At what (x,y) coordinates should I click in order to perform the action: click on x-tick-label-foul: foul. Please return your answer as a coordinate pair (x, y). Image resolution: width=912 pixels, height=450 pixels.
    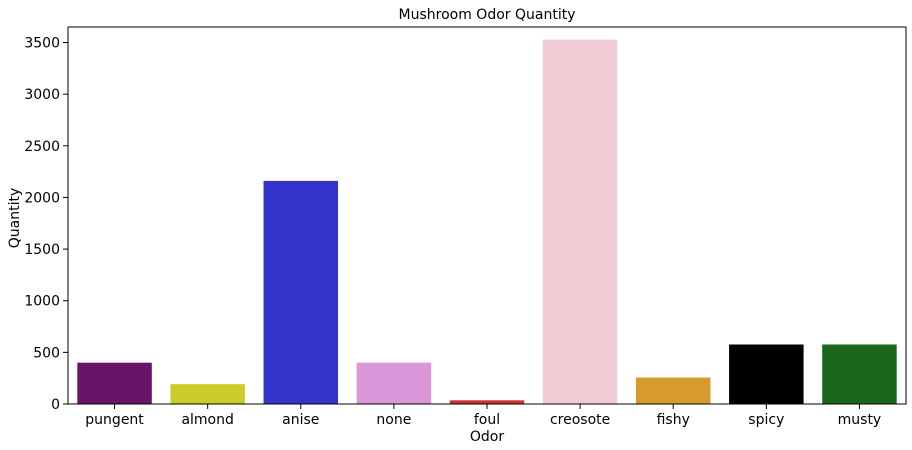
    Looking at the image, I should click on (487, 420).